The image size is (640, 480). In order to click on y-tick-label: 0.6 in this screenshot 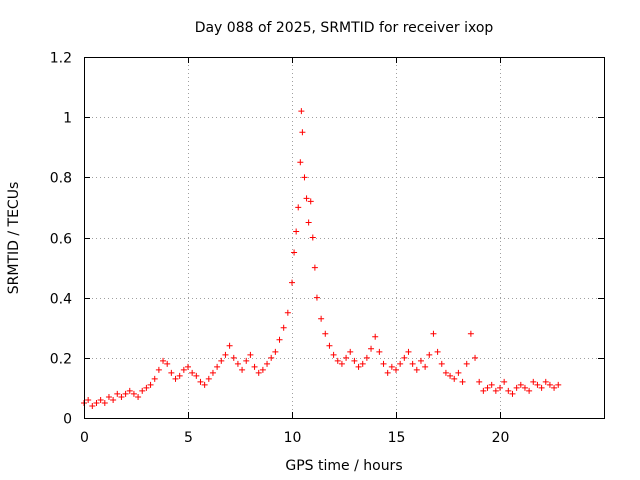, I will do `click(61, 240)`.